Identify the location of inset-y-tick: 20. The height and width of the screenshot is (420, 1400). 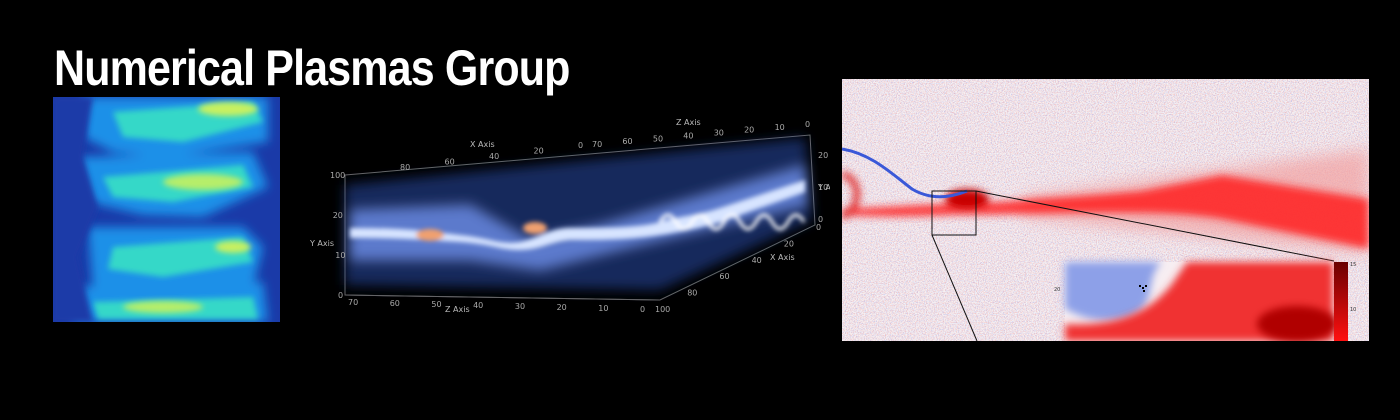
(1057, 290).